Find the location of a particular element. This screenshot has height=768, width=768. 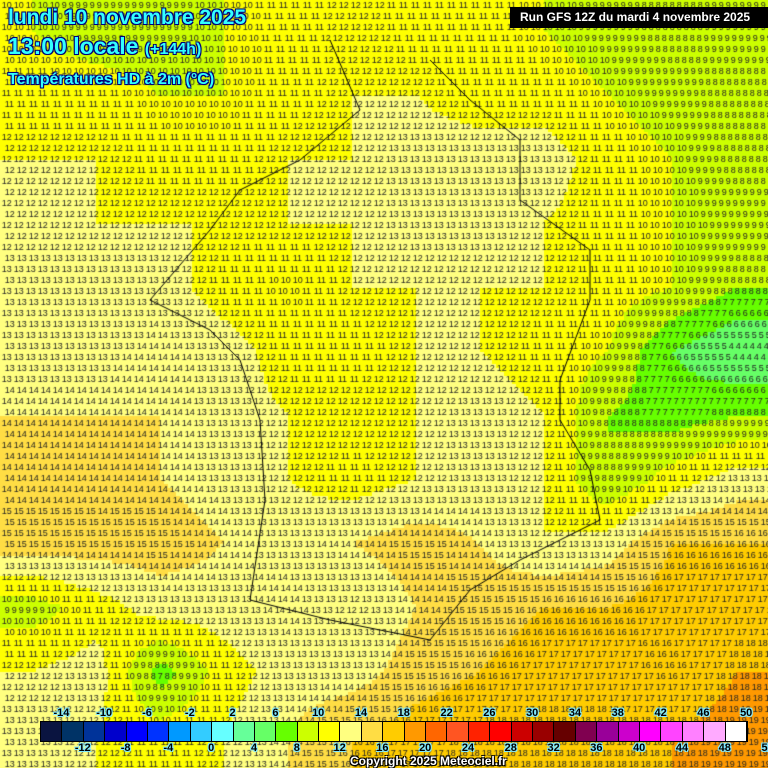

legend-label: 50 is located at coordinates (746, 713).